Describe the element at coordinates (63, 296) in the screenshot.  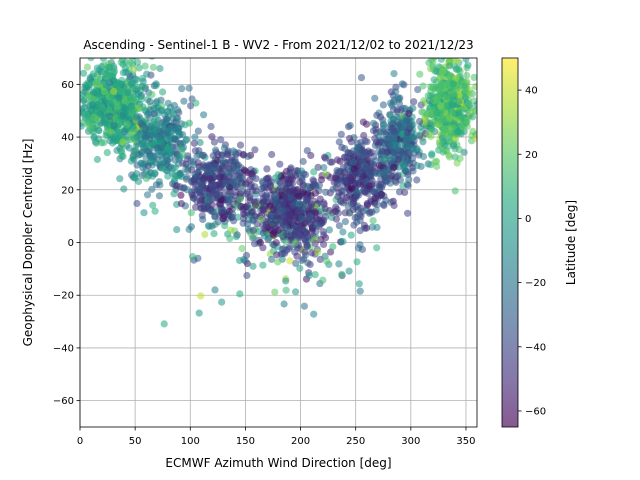
I see `y-tick-label: −20` at that location.